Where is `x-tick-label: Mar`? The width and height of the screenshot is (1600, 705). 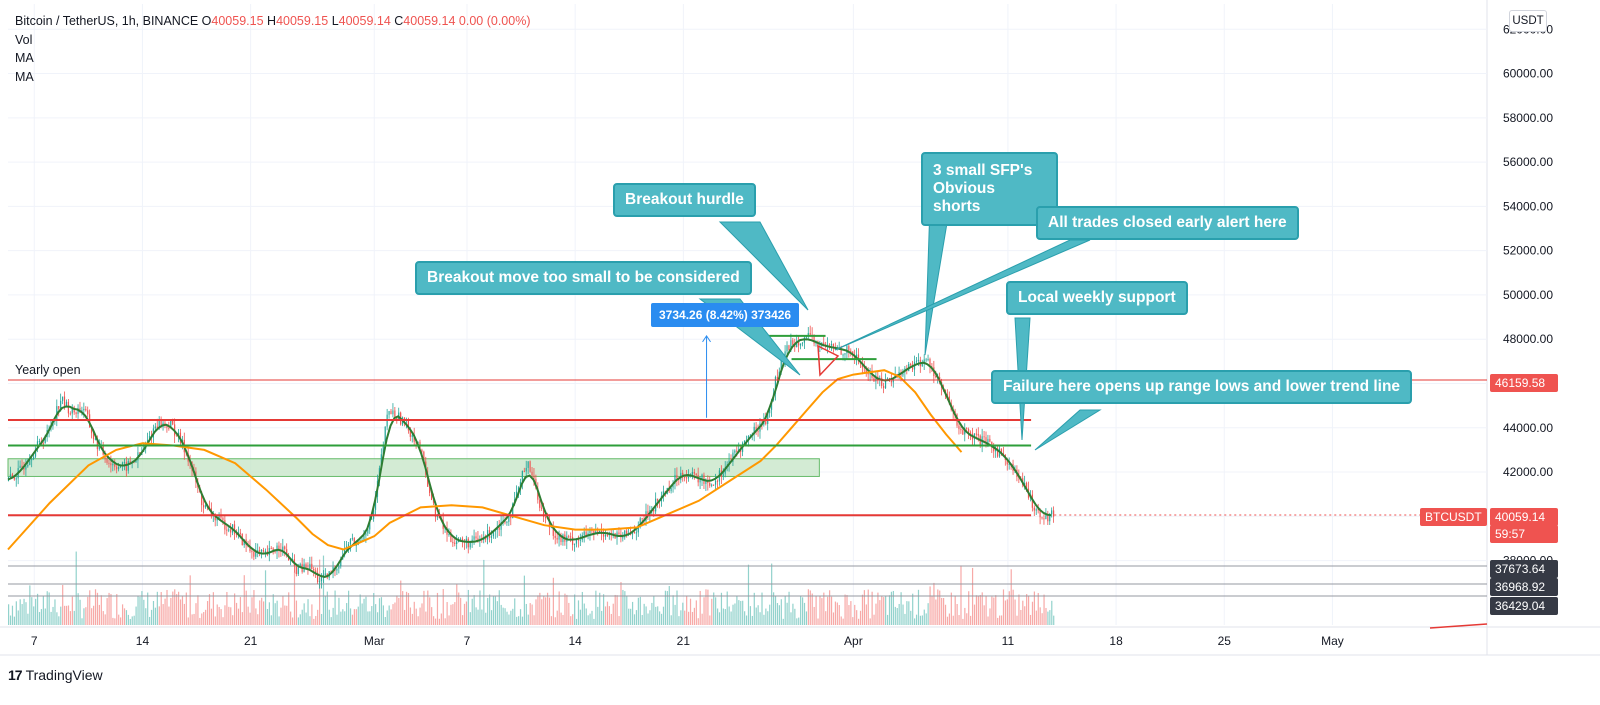
x-tick-label: Mar is located at coordinates (374, 641).